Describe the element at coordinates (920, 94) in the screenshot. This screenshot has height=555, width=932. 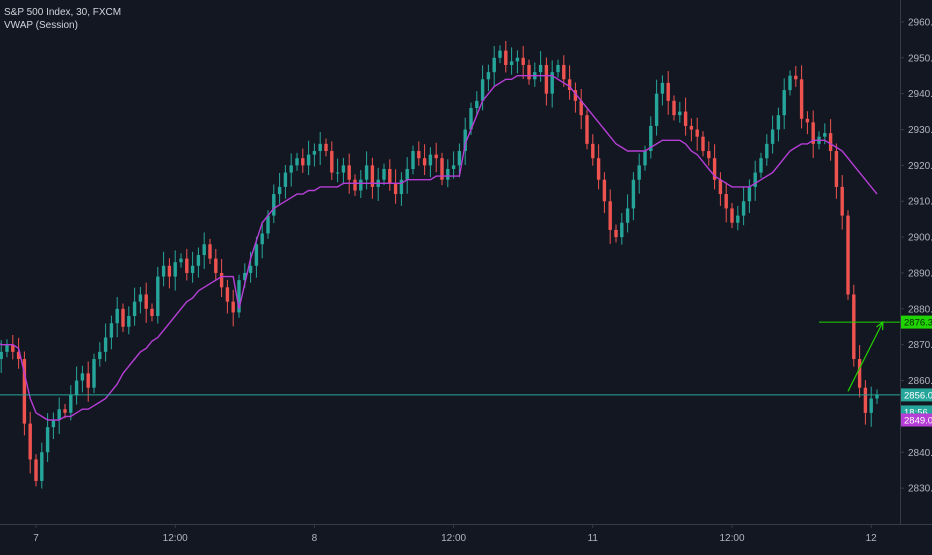
I see `price-tick-label: 2940.0` at that location.